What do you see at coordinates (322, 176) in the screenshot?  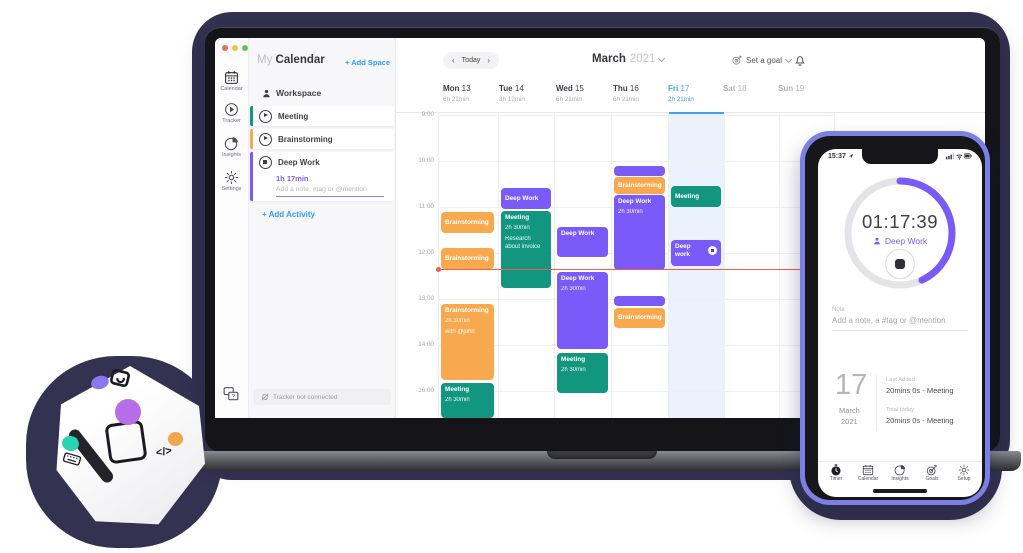 I see `activity-row-deep-work: Deep Work 1h 17min` at bounding box center [322, 176].